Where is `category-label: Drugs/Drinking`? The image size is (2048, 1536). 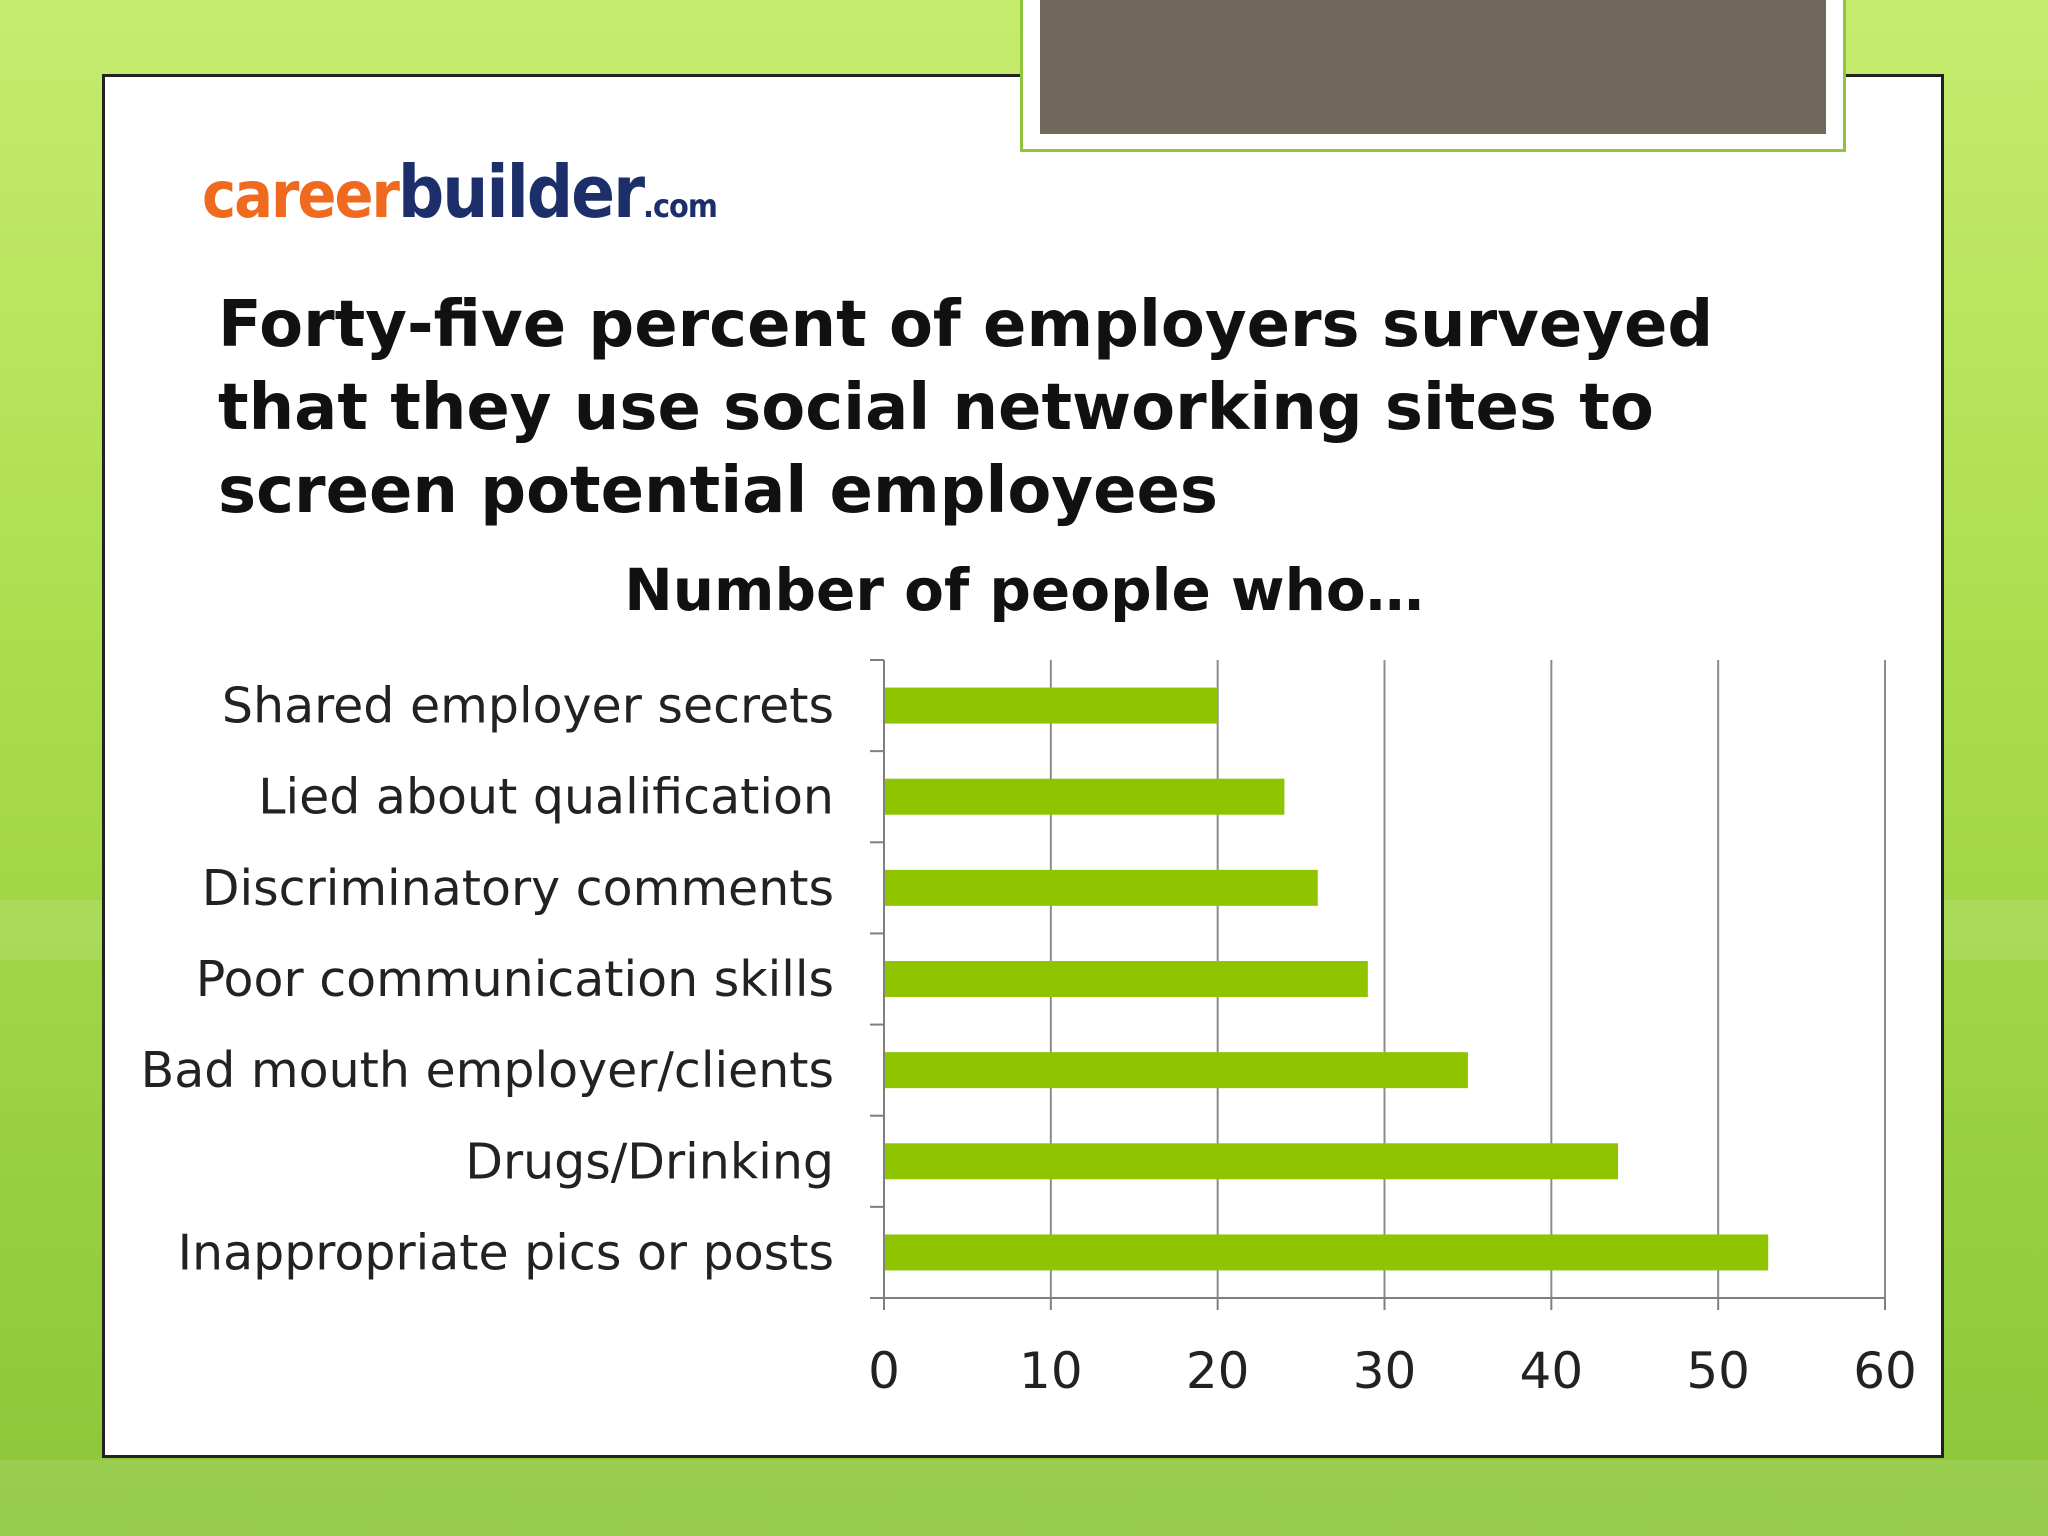 category-label: Drugs/Drinking is located at coordinates (649, 1161).